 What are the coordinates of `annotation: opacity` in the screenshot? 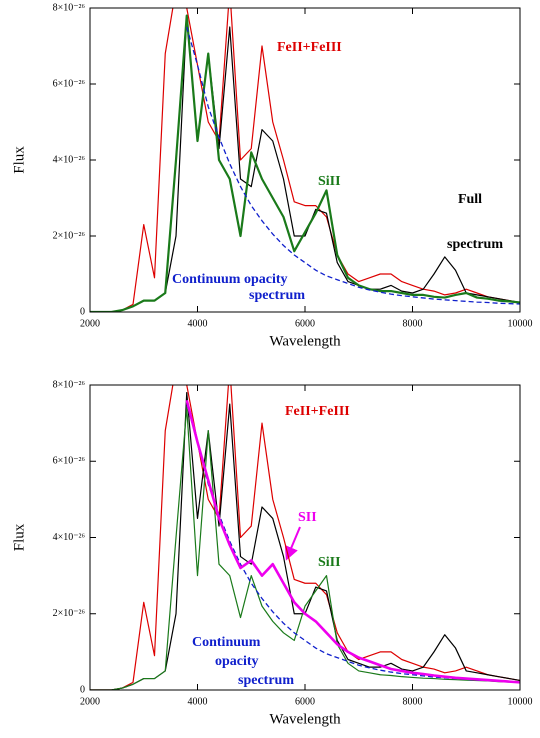 It's located at (237, 661).